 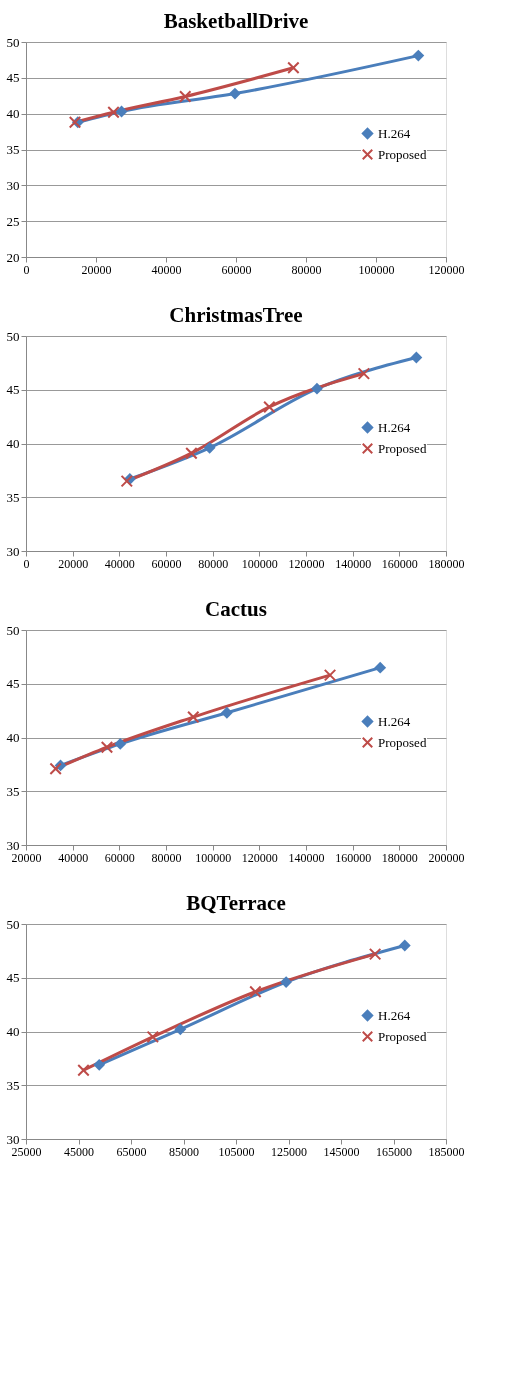 What do you see at coordinates (236, 315) in the screenshot?
I see `chart-title: ChristmasTree` at bounding box center [236, 315].